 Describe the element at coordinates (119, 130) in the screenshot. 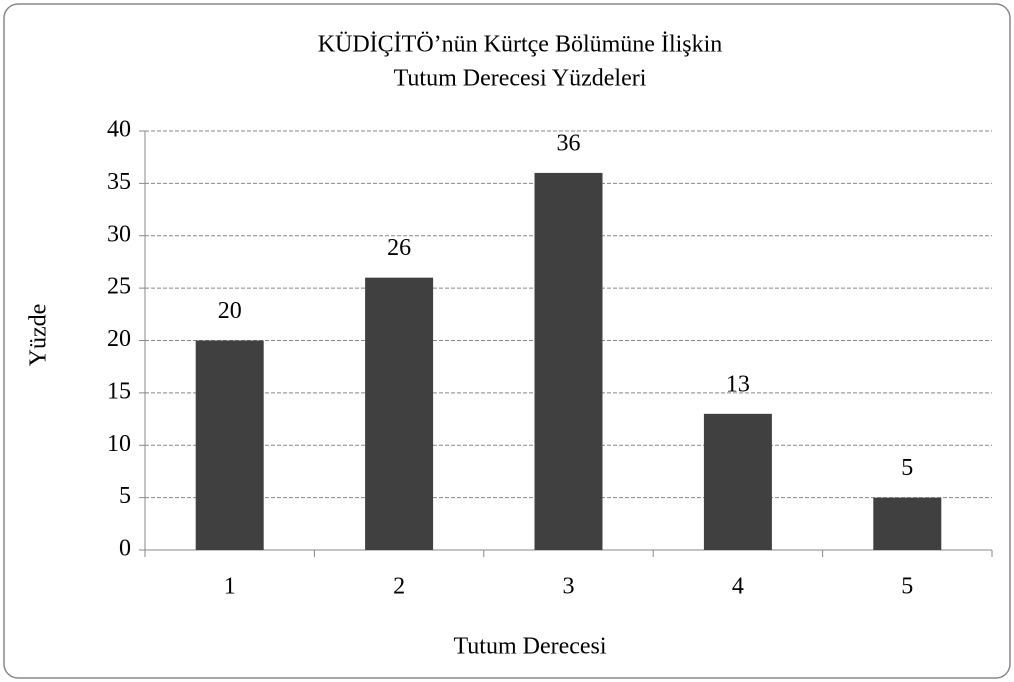

I see `y-tick-label: 40` at that location.